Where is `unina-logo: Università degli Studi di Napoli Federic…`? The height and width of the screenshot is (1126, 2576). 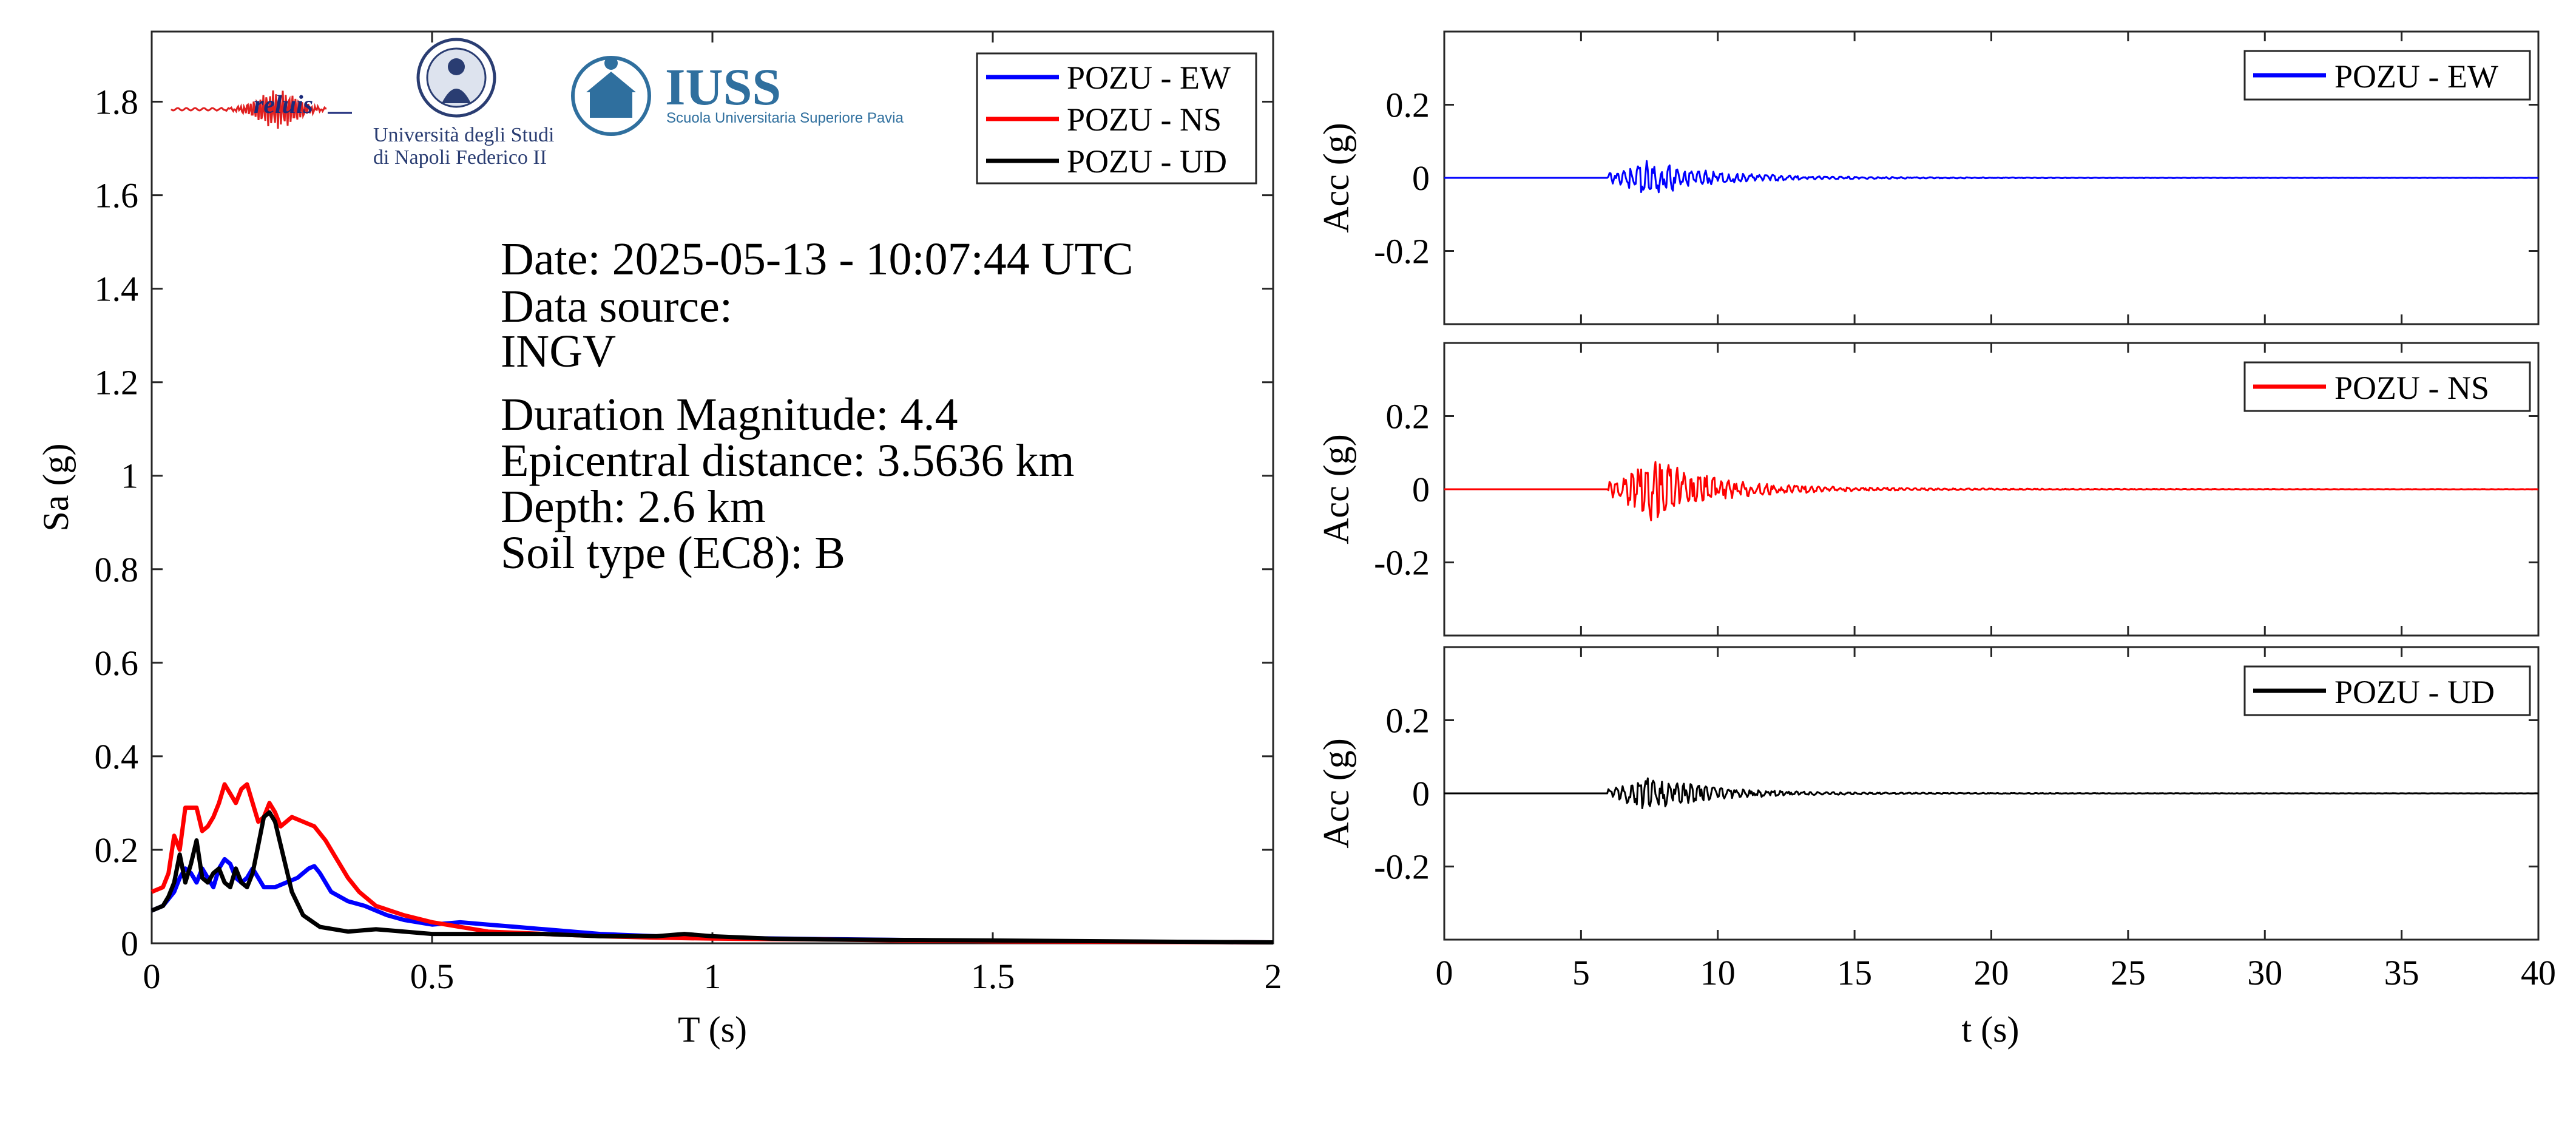 unina-logo: Università degli Studi di Napoli Federic… is located at coordinates (463, 103).